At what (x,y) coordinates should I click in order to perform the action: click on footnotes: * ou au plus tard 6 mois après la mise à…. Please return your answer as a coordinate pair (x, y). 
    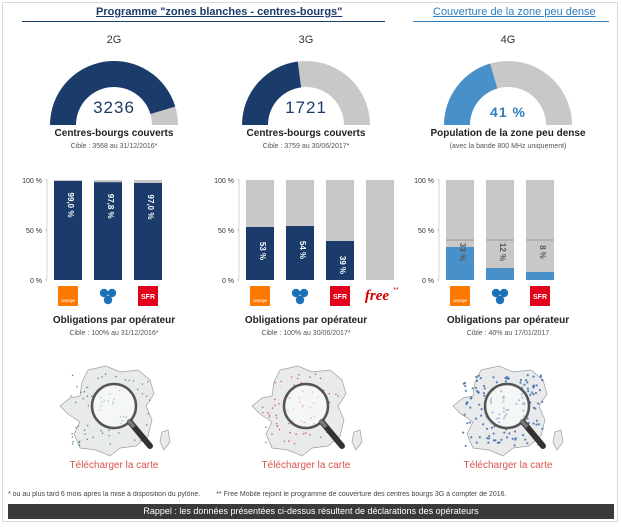
    Looking at the image, I should click on (311, 494).